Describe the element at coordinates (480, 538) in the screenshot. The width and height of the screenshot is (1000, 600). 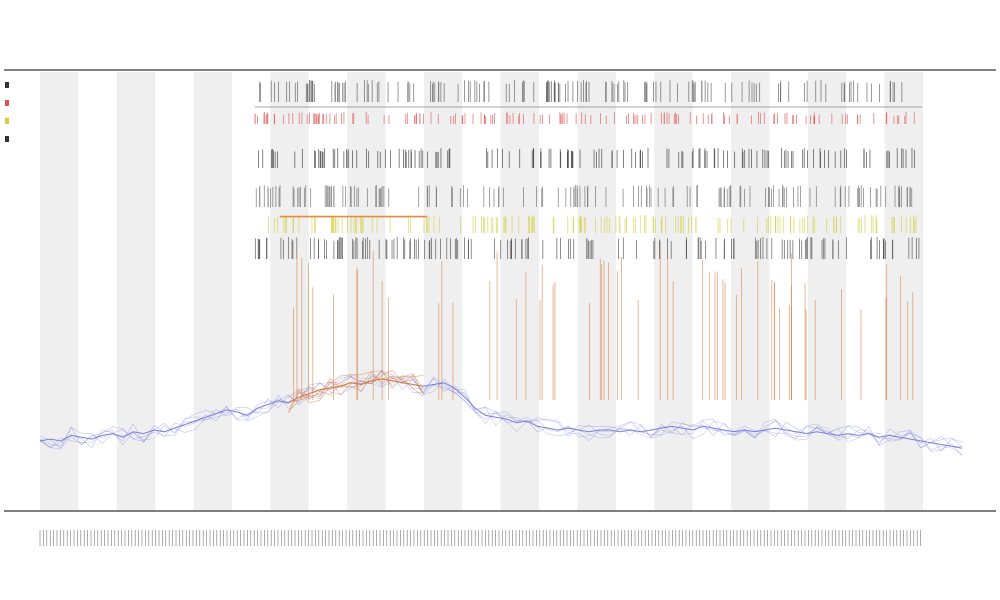
I see `x-tick-labels` at that location.